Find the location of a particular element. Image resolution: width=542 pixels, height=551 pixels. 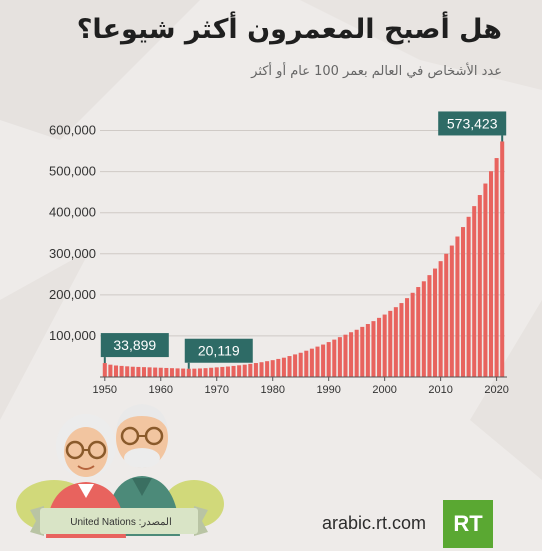

y-tick-label: 200,000 is located at coordinates (72, 294).